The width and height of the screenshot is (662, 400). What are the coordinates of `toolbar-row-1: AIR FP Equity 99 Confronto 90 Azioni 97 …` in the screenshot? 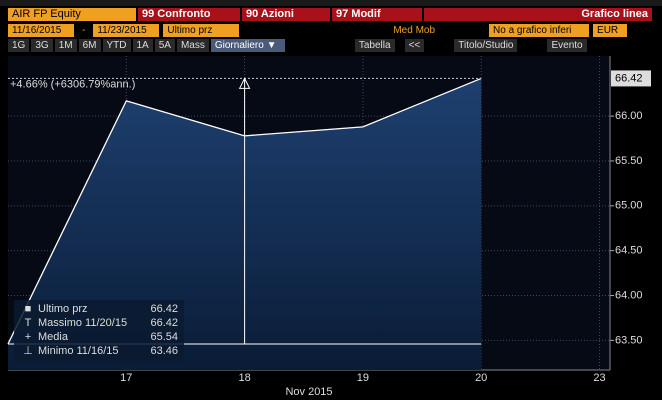 It's located at (331, 14).